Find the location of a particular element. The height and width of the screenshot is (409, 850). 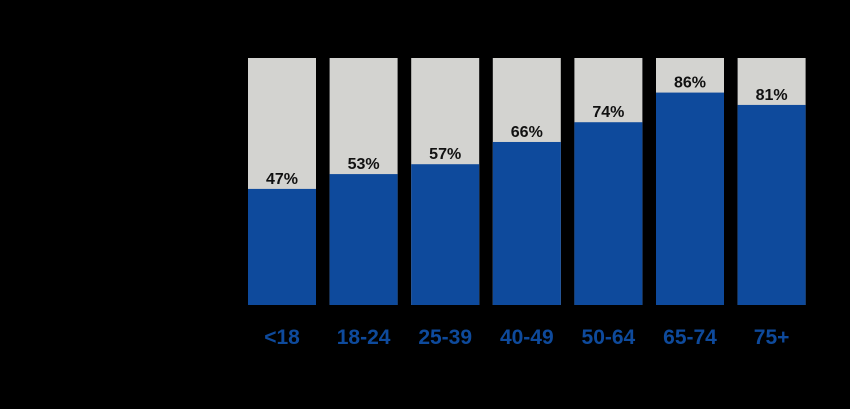

data-label: 86% is located at coordinates (690, 83).